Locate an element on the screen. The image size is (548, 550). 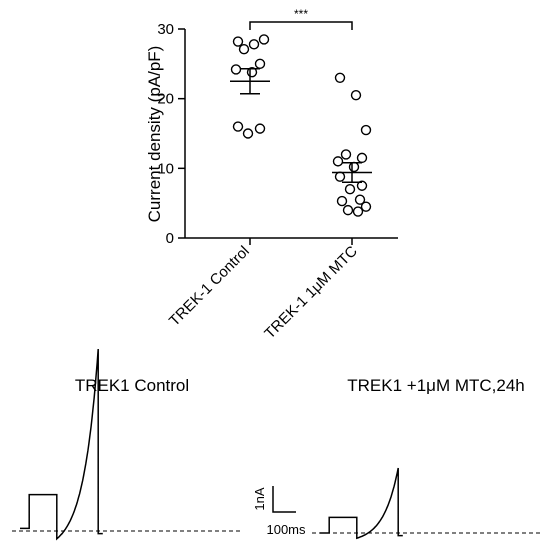
scale-bar-lines is located at coordinates (284, 499).